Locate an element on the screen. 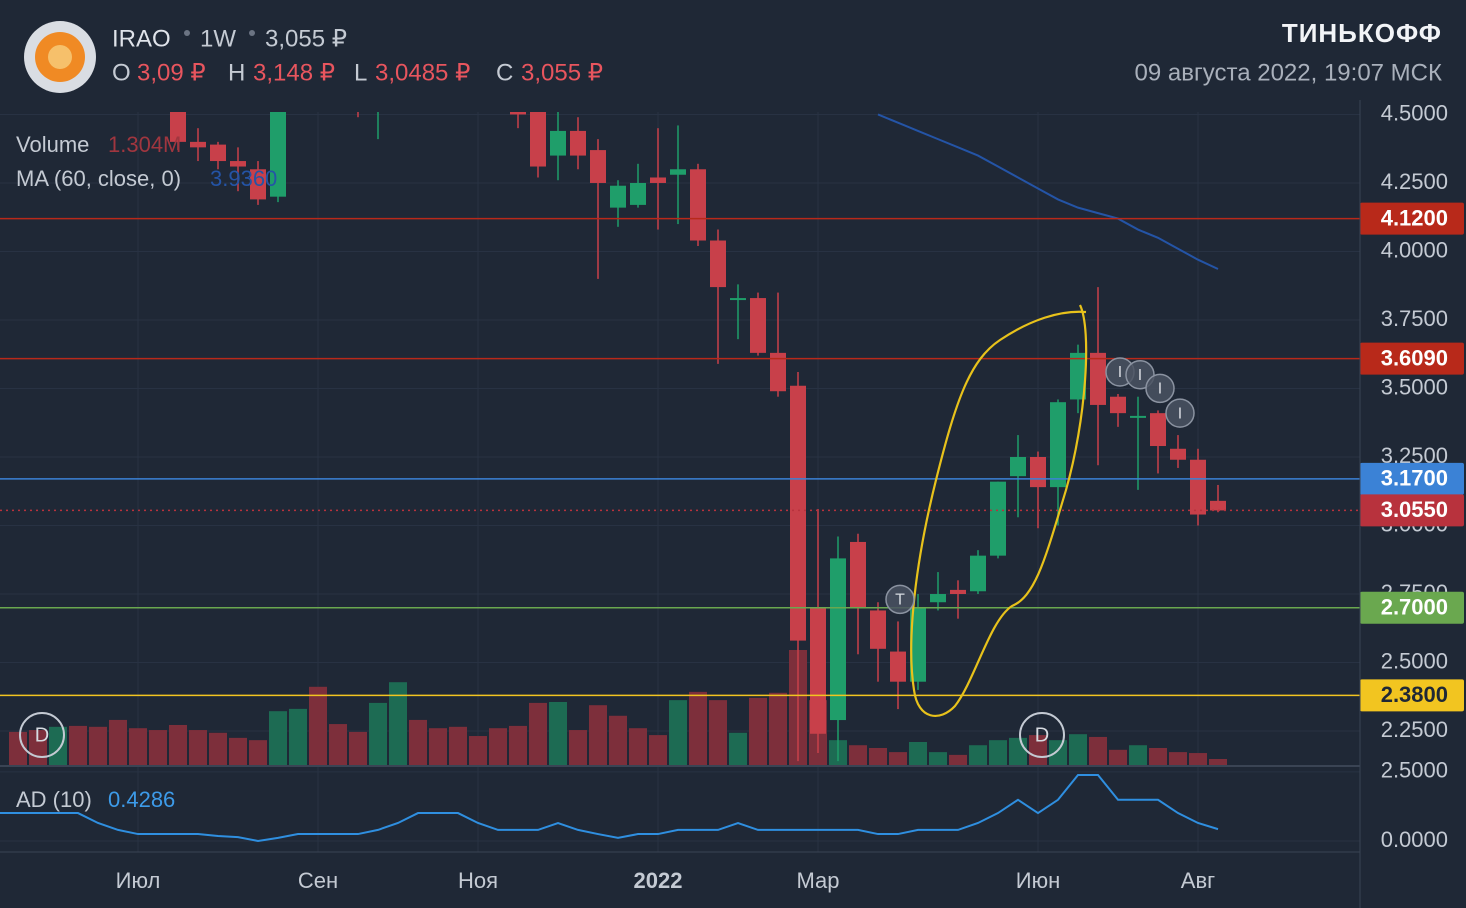 This screenshot has height=908, width=1466. last-price: 3,055 ₽ is located at coordinates (306, 38).